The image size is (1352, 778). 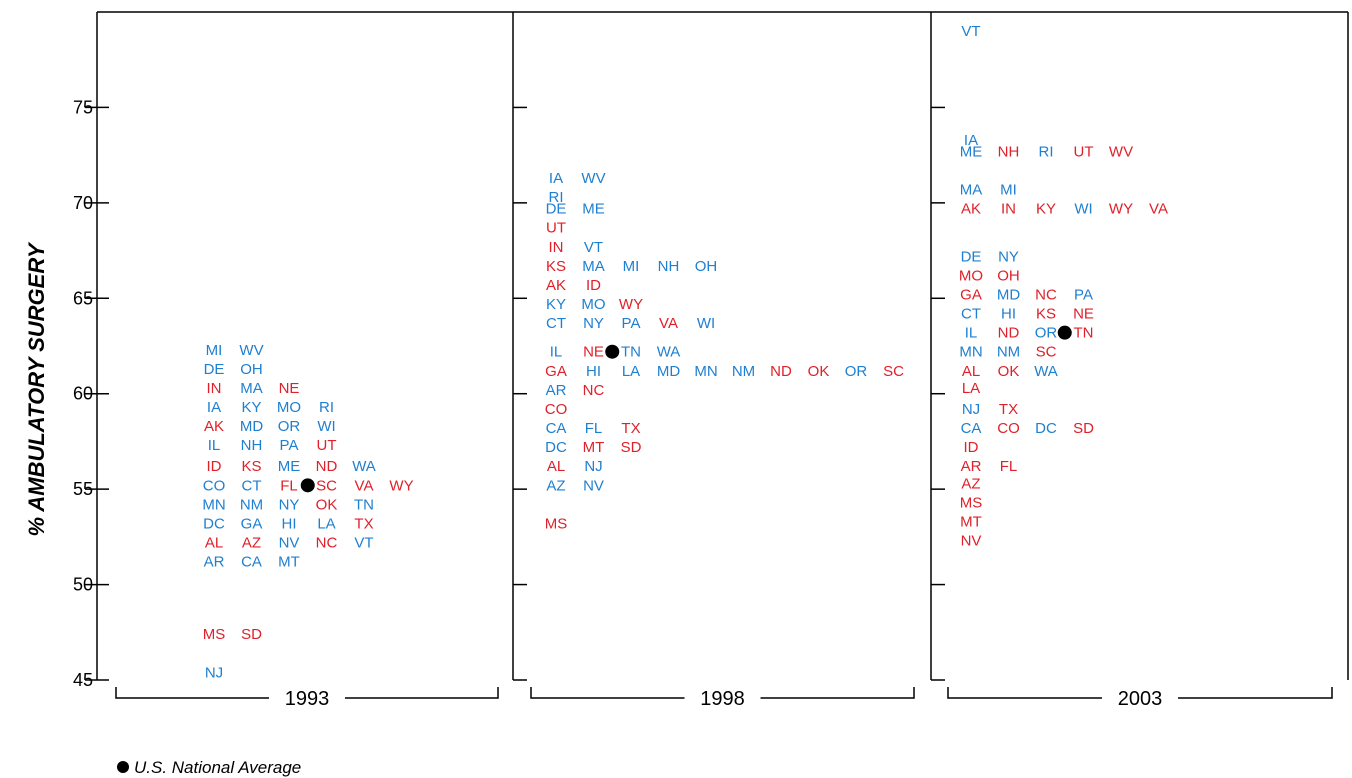 I want to click on state-label-1998-GA: GA, so click(x=556, y=371).